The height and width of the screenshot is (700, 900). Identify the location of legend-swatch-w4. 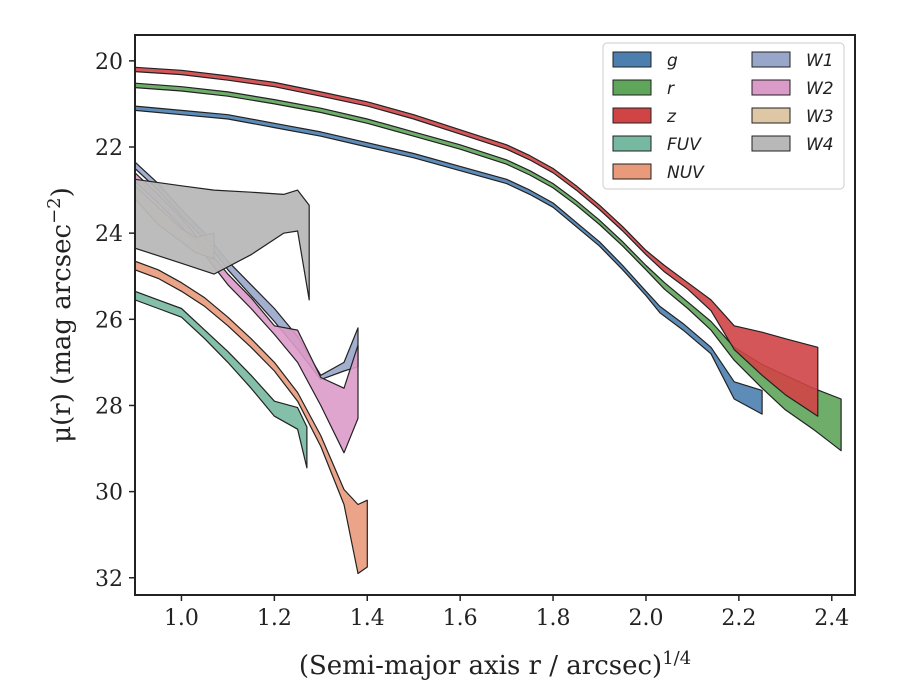
(771, 143).